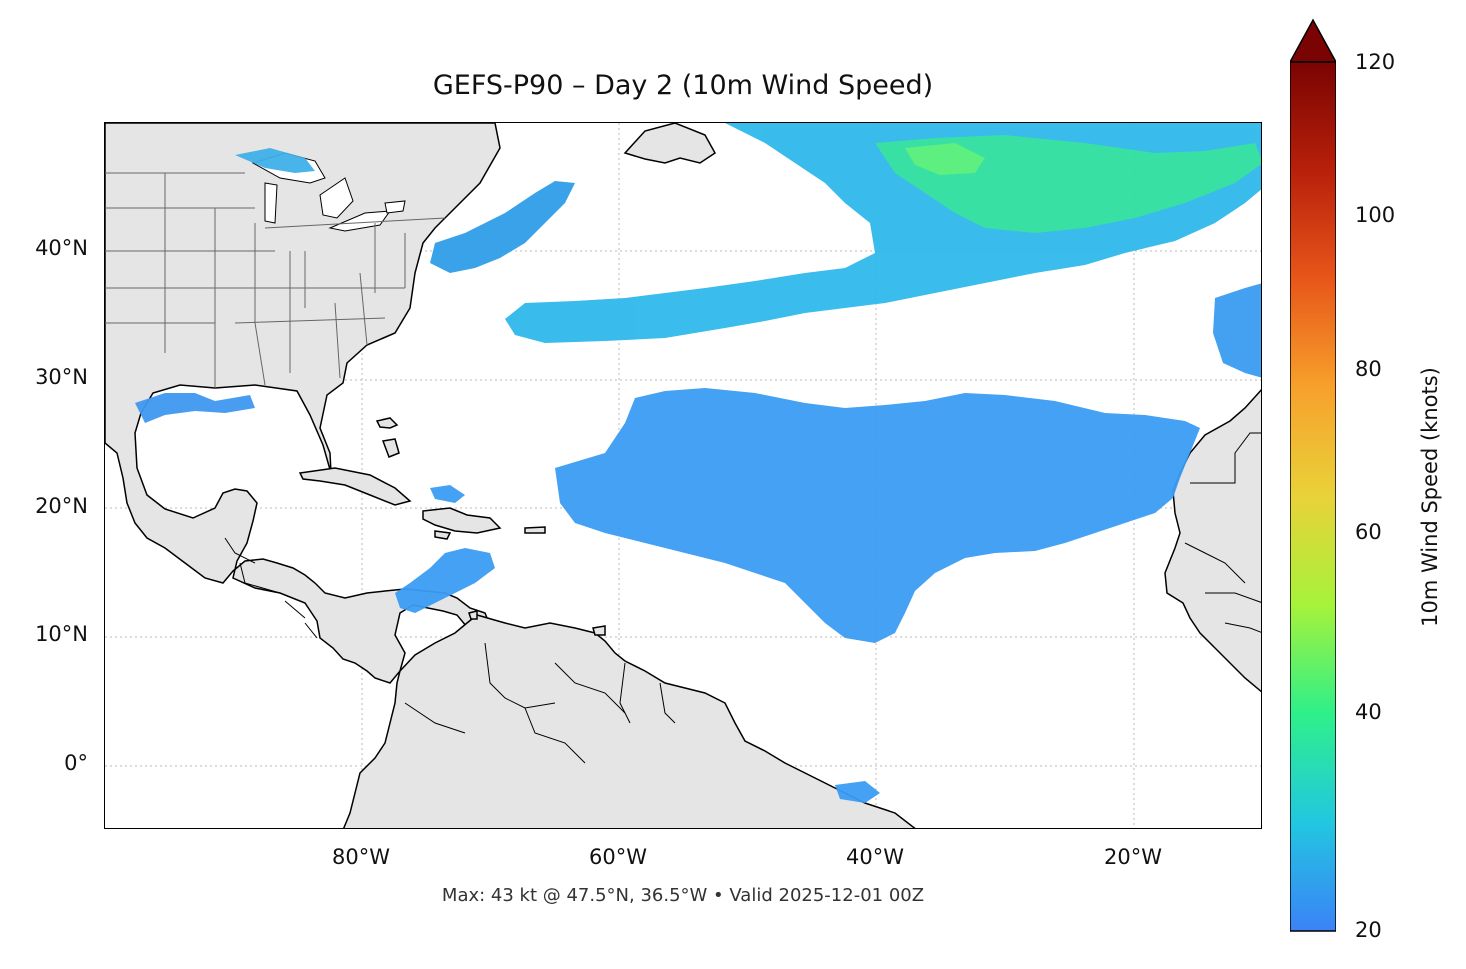 The height and width of the screenshot is (969, 1466). What do you see at coordinates (1313, 496) in the screenshot?
I see `colorbar-gradient` at bounding box center [1313, 496].